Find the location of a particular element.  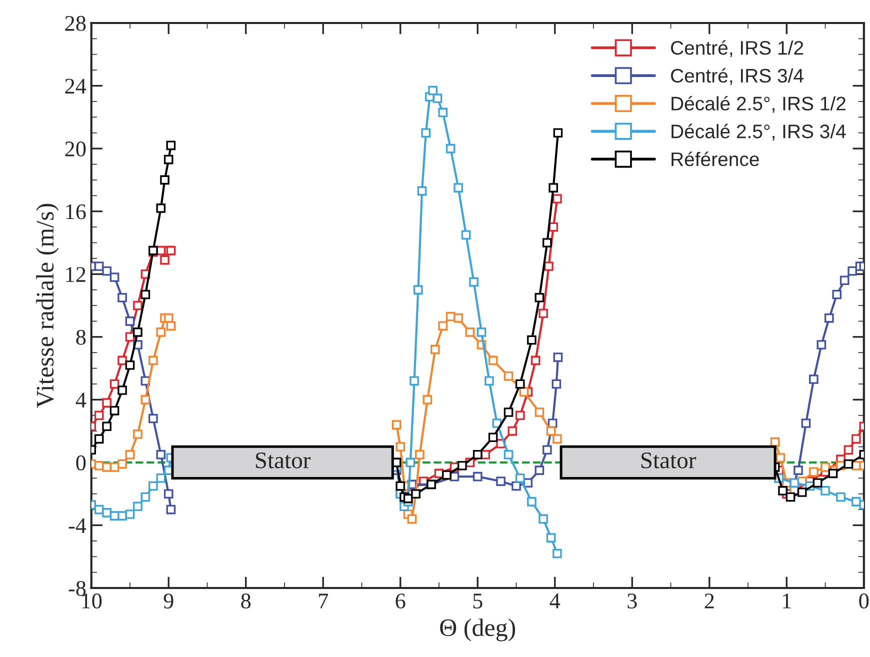

x-tick-label: 9 is located at coordinates (169, 601).